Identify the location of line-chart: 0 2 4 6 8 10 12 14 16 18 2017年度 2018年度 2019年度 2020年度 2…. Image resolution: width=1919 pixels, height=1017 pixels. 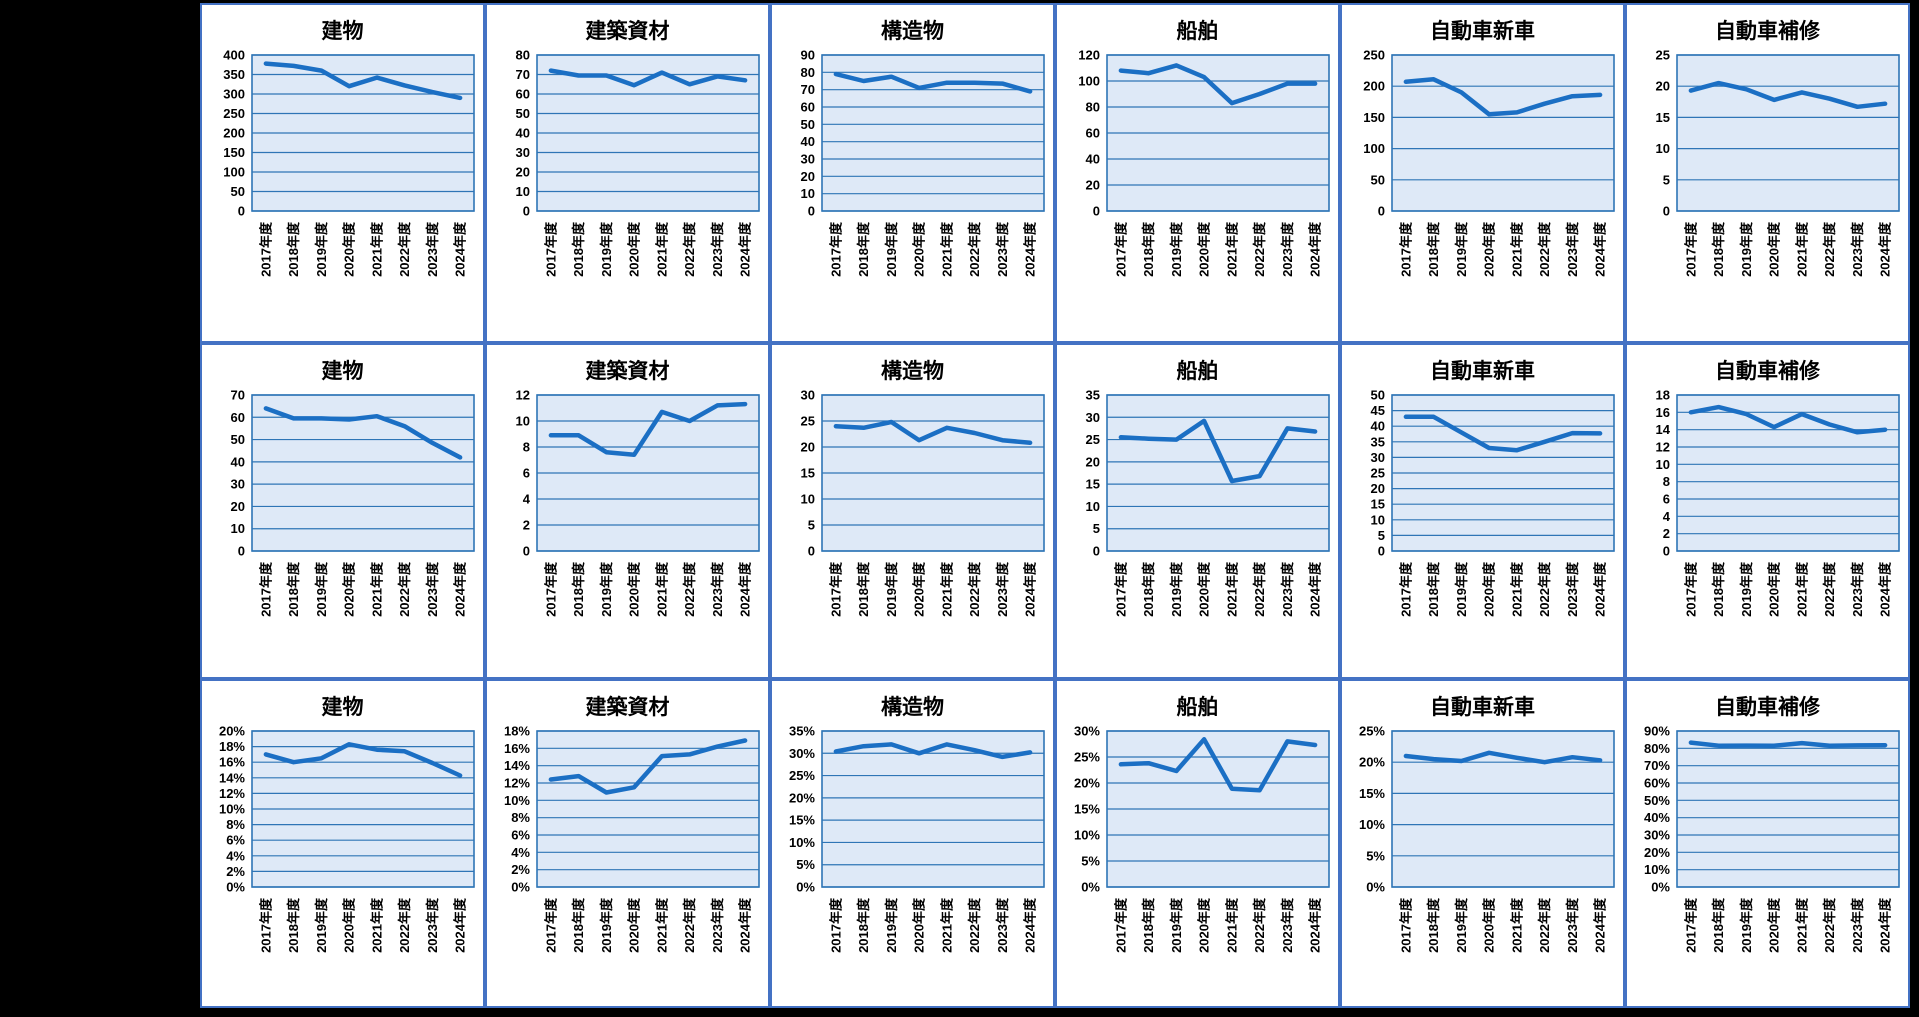
(1777, 502).